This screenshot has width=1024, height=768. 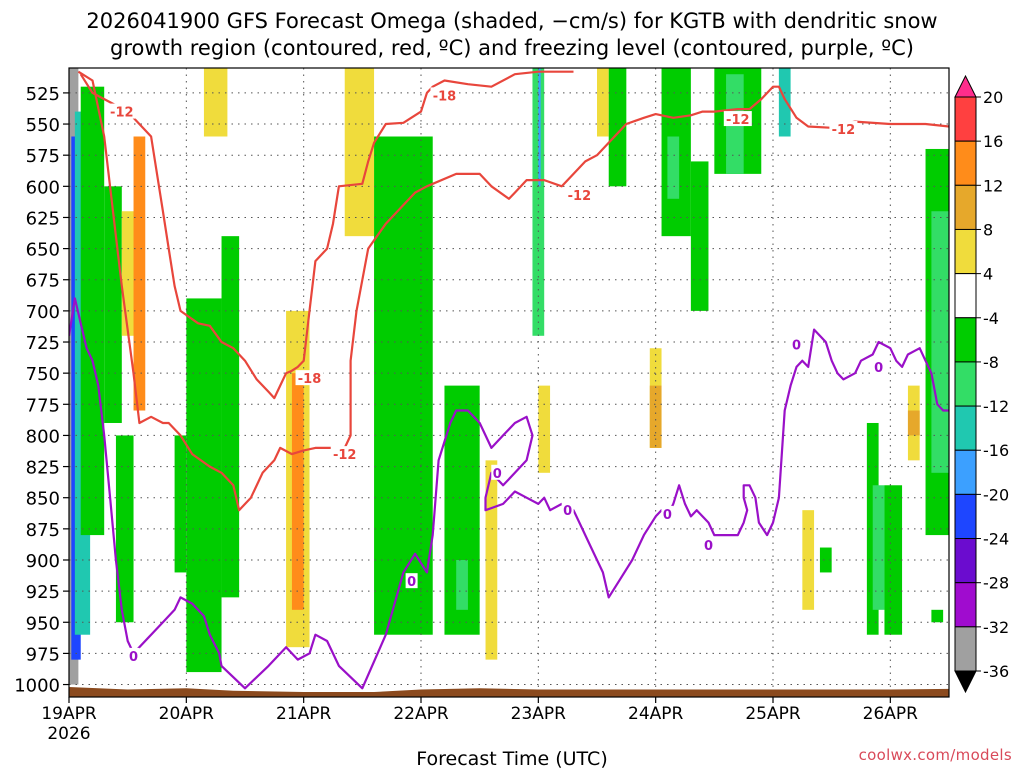 What do you see at coordinates (43, 561) in the screenshot?
I see `y-tick-label-900: 900` at bounding box center [43, 561].